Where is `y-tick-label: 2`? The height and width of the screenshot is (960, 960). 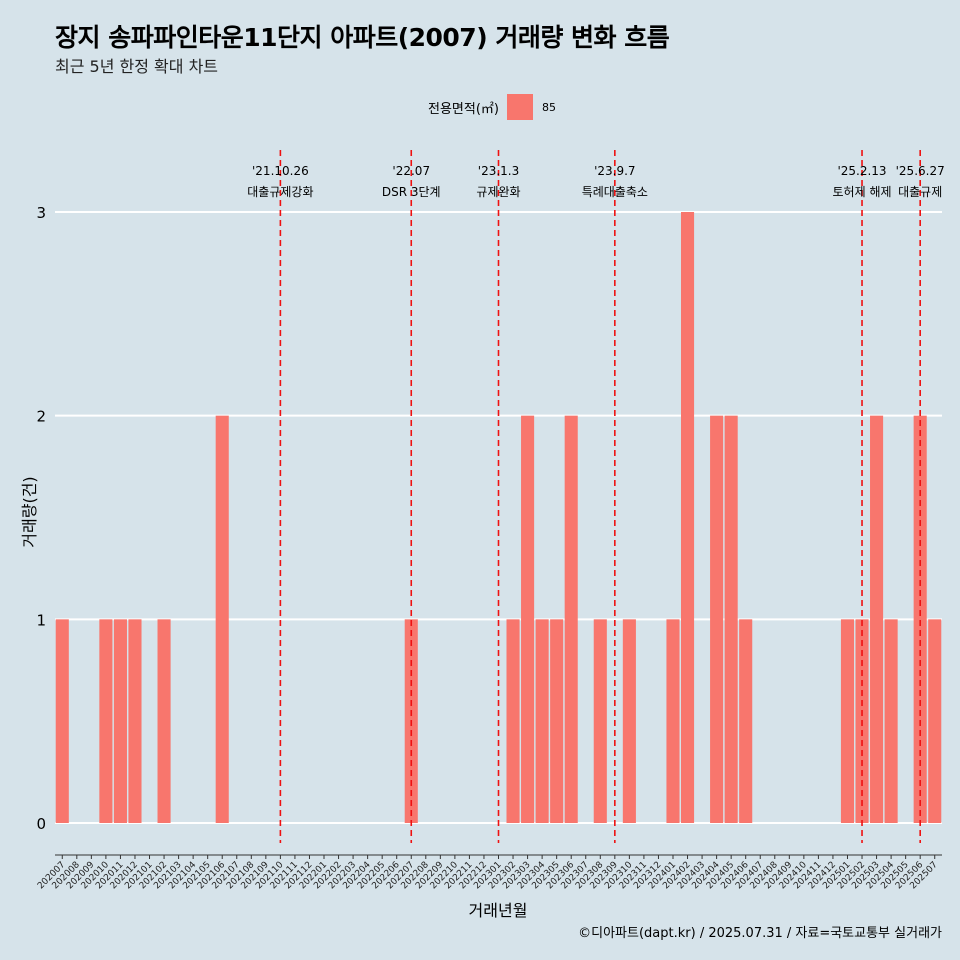
y-tick-label: 2 is located at coordinates (41, 417).